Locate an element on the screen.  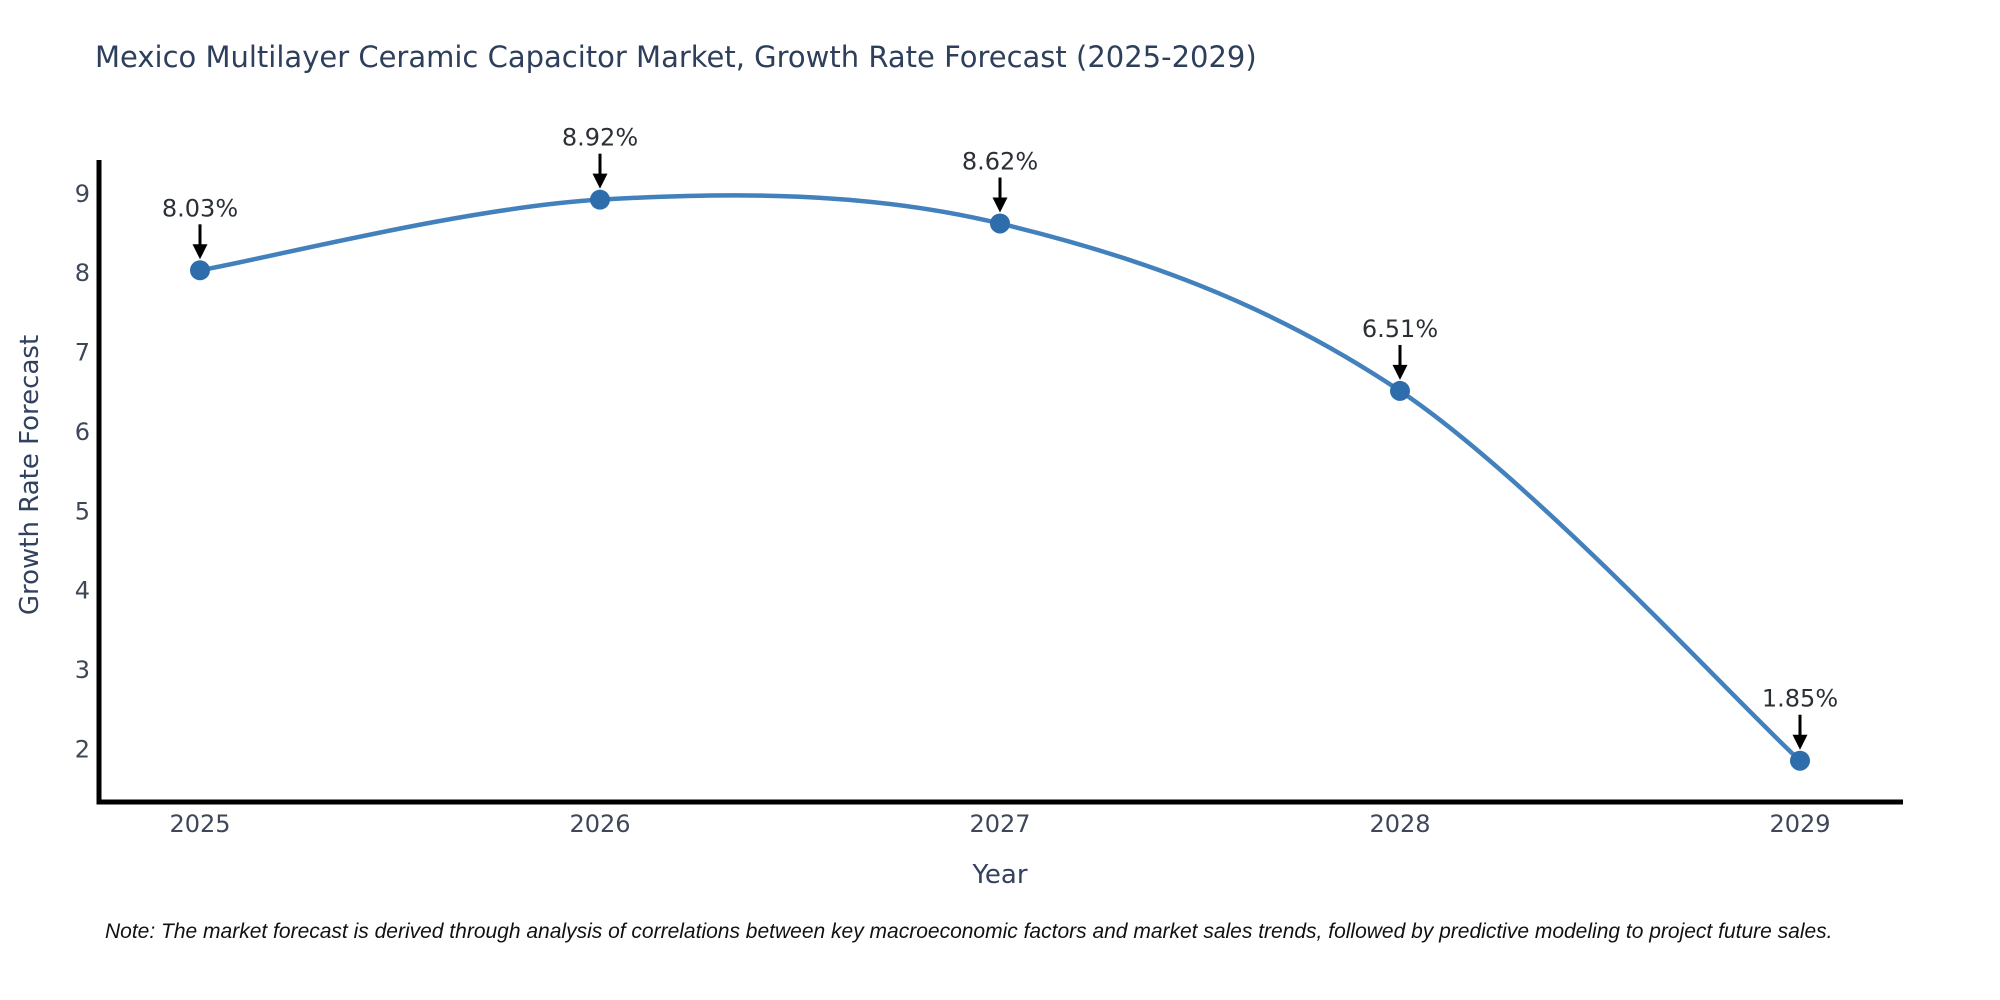
y-tick-label-3: 3 is located at coordinates (82, 670).